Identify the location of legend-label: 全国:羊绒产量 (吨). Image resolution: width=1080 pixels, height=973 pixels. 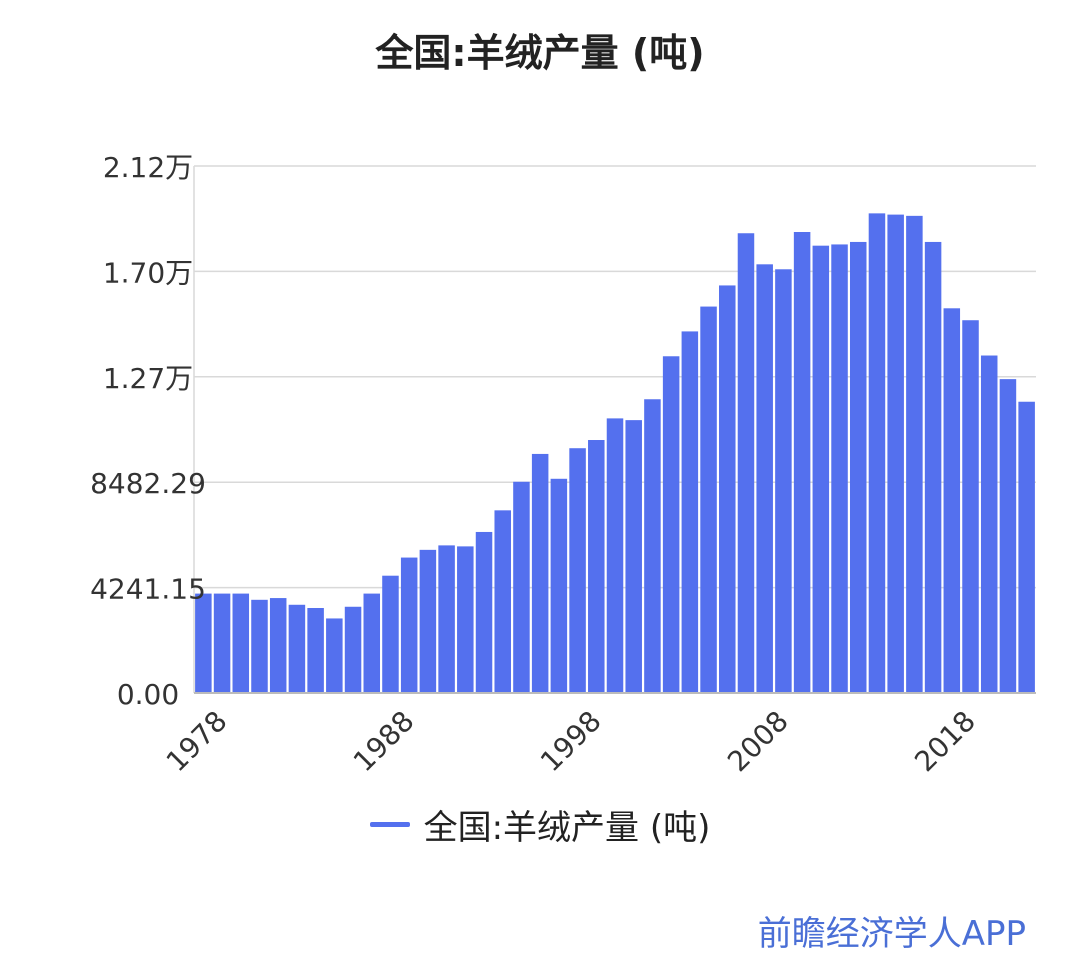
(567, 828).